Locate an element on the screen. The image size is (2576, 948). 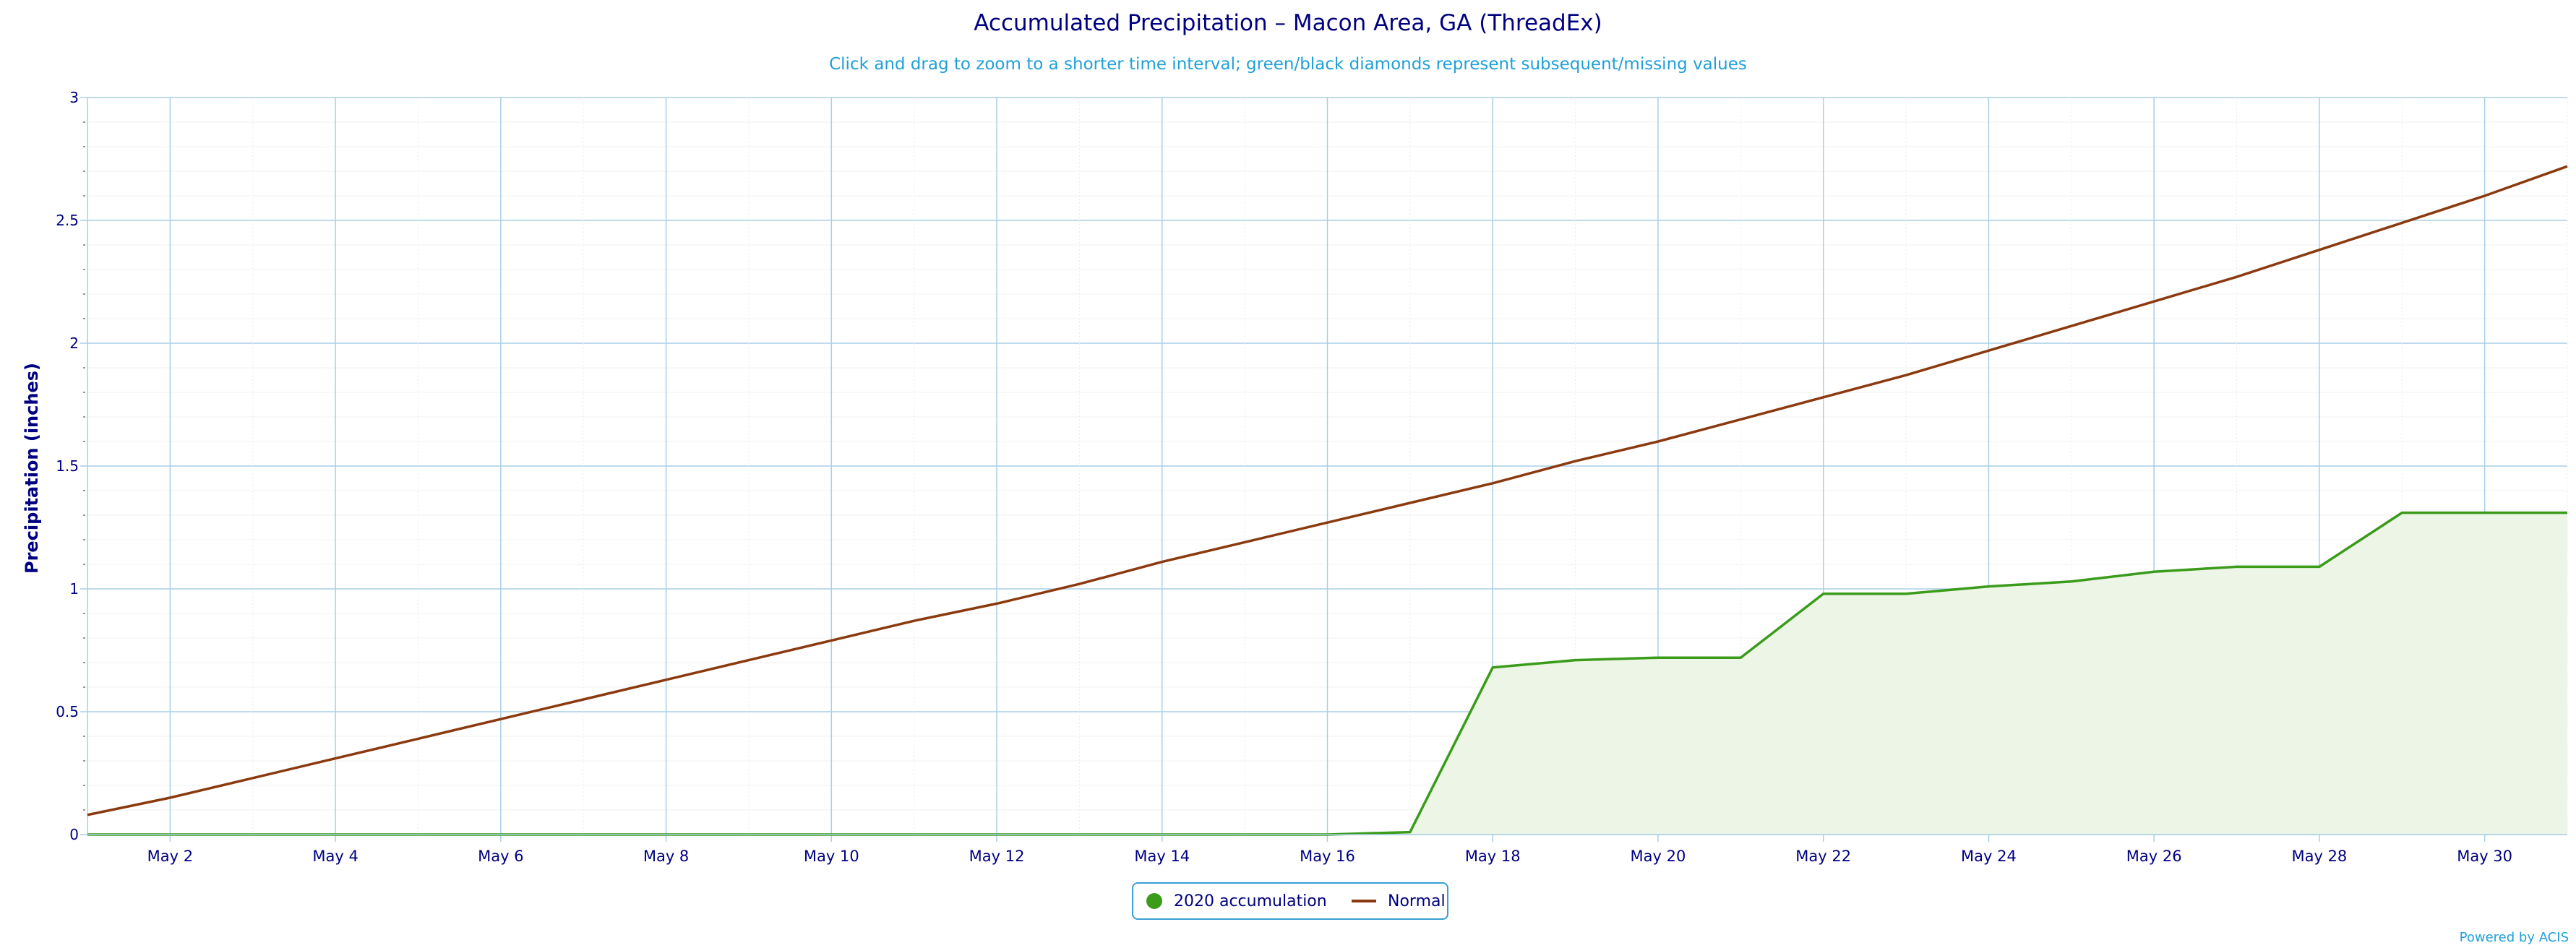
x-tick-label: May 28 is located at coordinates (2319, 856).